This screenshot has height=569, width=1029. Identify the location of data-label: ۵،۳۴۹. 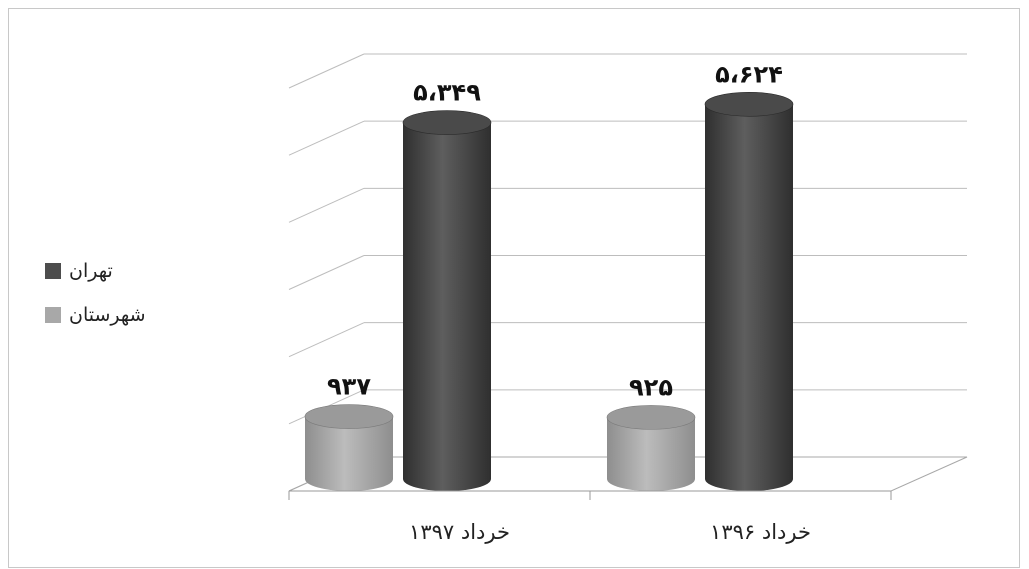
(447, 93).